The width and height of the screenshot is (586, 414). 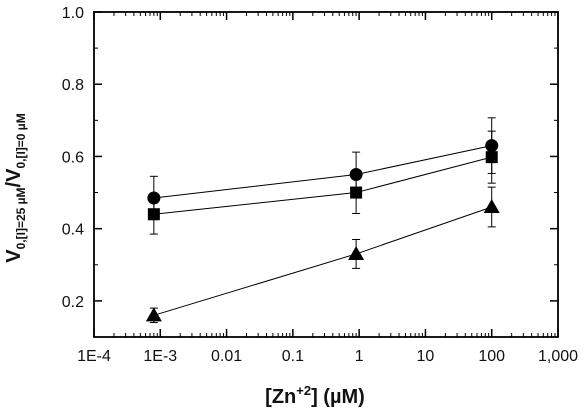 What do you see at coordinates (21, 140) in the screenshot?
I see `y-axis-title-denominator-subscript: 0,[I]=0 µM` at bounding box center [21, 140].